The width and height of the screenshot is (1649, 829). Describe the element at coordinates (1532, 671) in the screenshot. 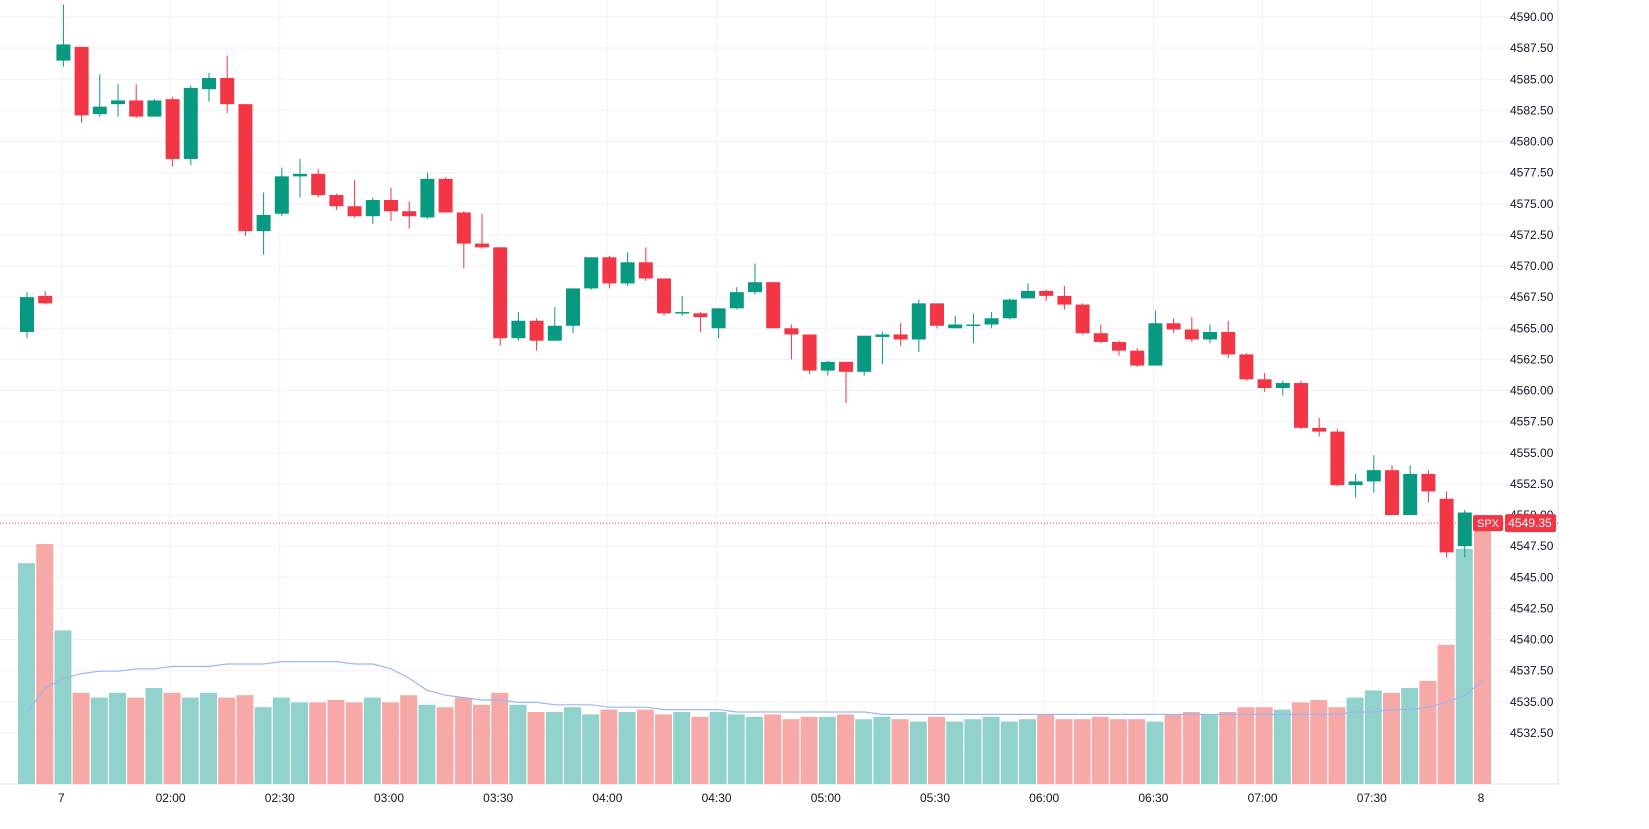

I see `price-axis-label: 4537.50` at that location.